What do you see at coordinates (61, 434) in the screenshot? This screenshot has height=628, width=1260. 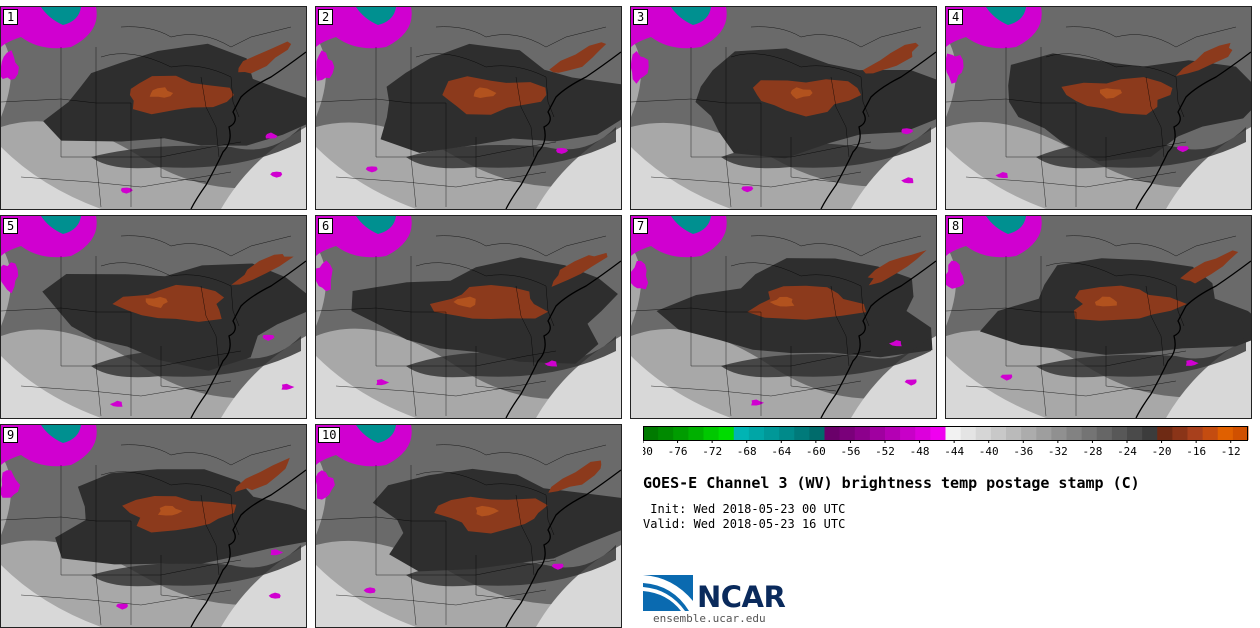 I see `coldest-cloud-top` at bounding box center [61, 434].